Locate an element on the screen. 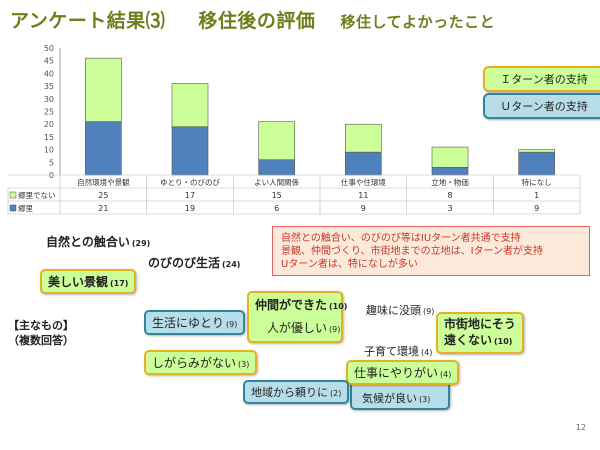  keyword-keikan: 美しい景観 (17) is located at coordinates (88, 281).